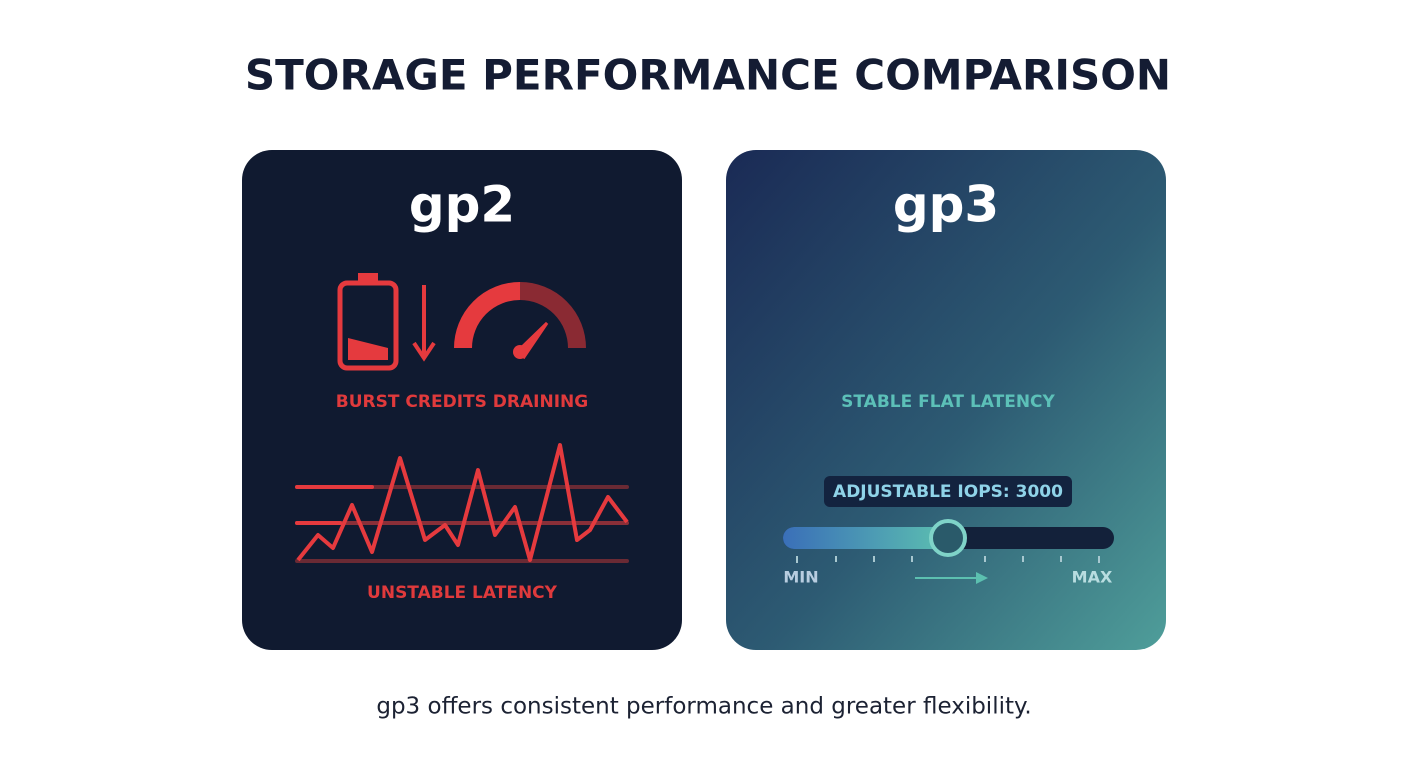  Describe the element at coordinates (462, 502) in the screenshot. I see `latency-zigzag` at that location.